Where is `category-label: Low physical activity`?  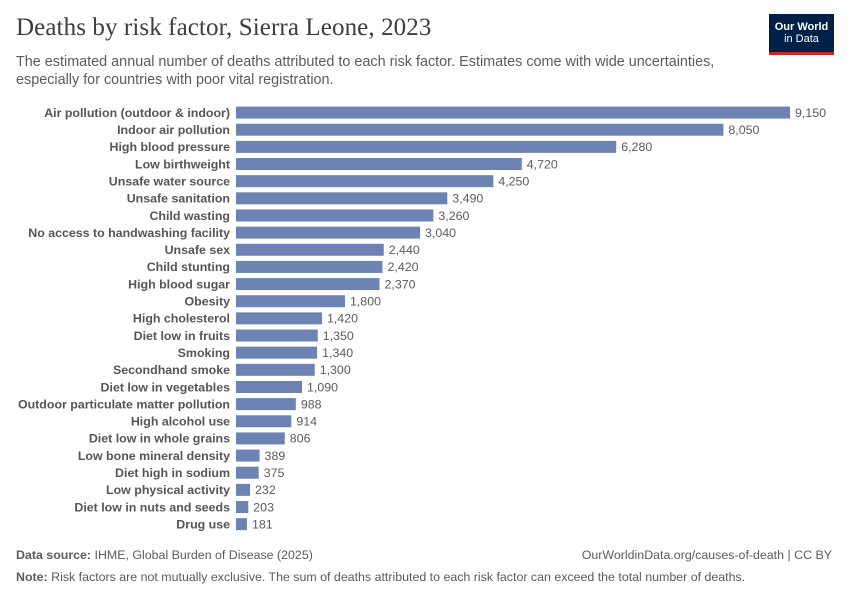
category-label: Low physical activity is located at coordinates (168, 490).